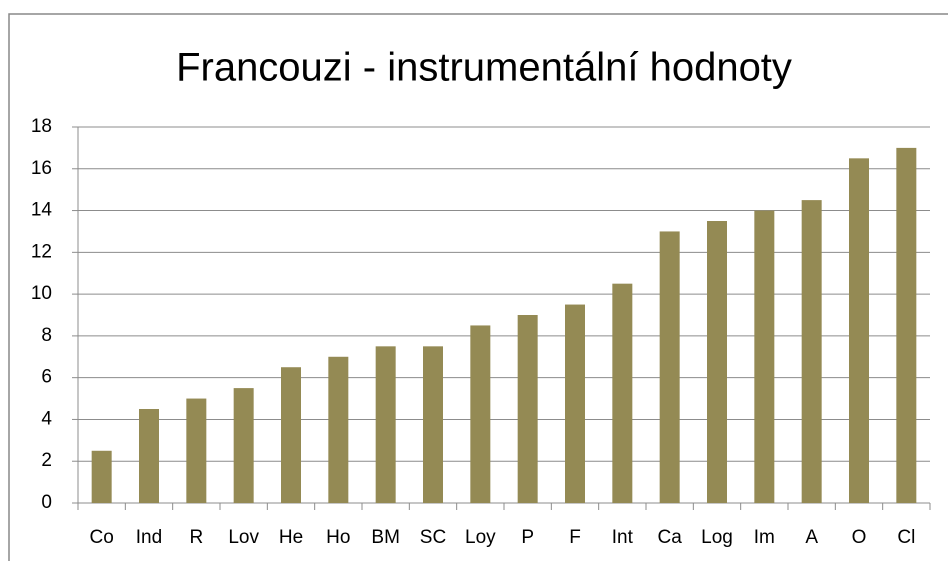 The height and width of the screenshot is (561, 948). What do you see at coordinates (42, 210) in the screenshot?
I see `y-tick-label: 14` at bounding box center [42, 210].